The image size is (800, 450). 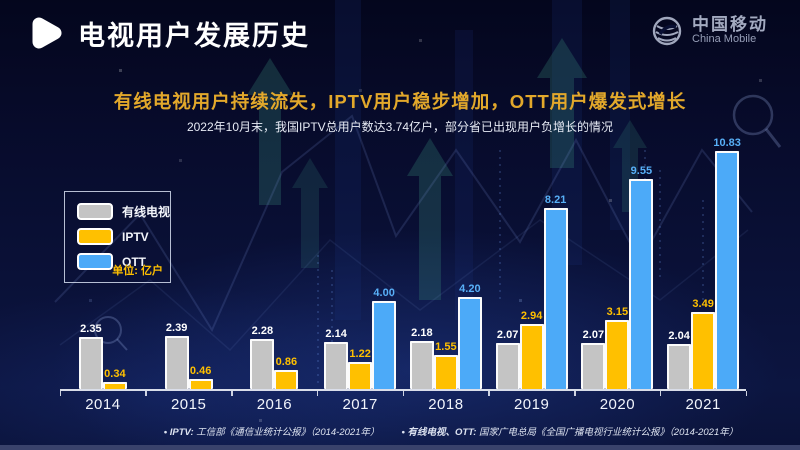 I want to click on x-axis-label-2016: 2016, so click(x=274, y=404).